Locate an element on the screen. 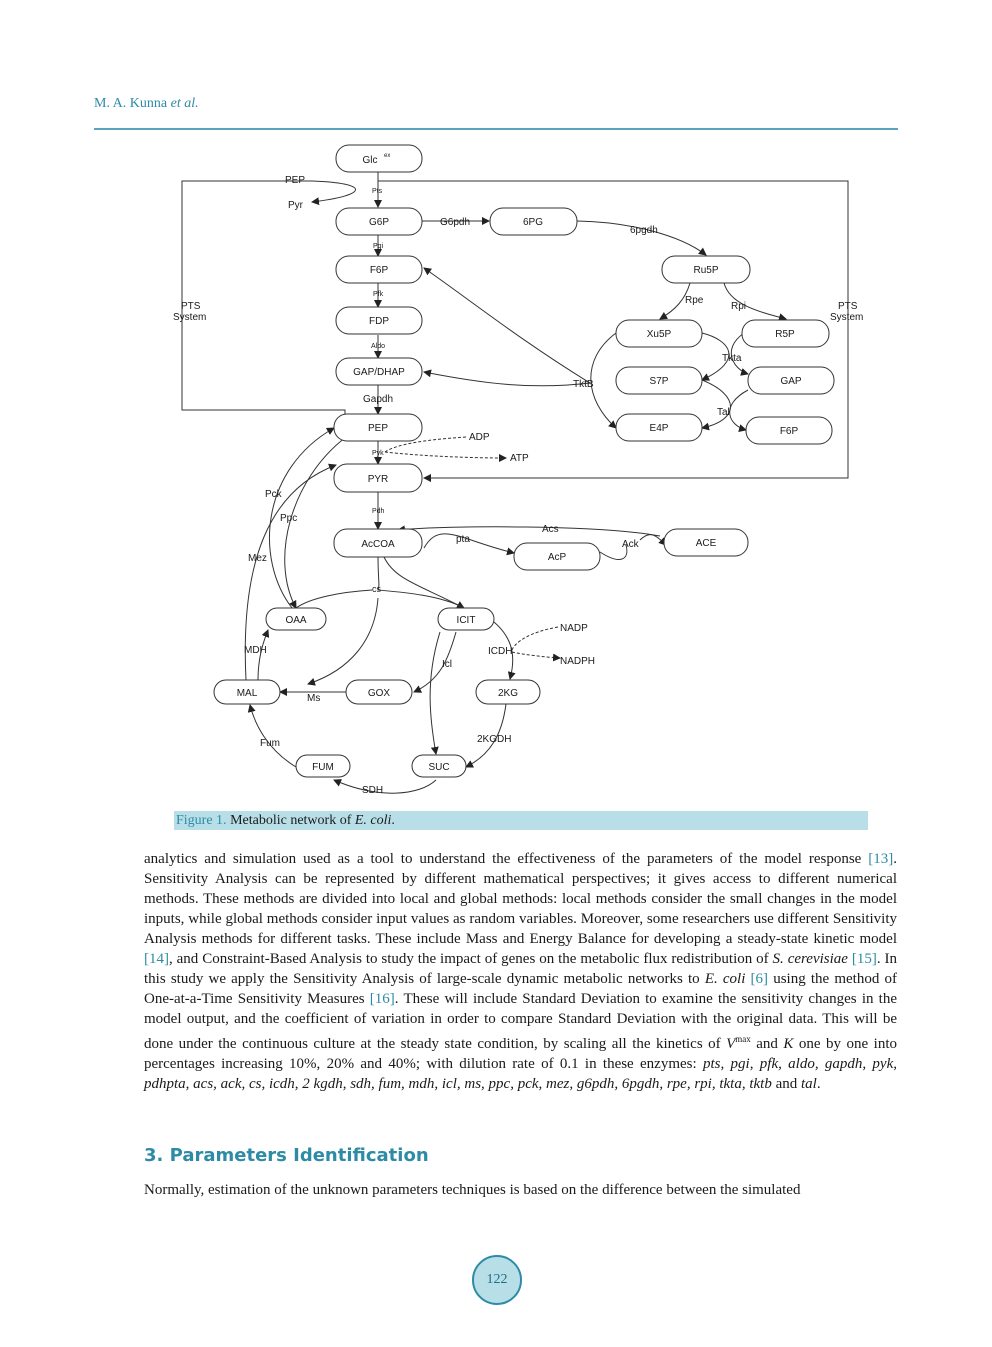  svg-text: ACE is located at coordinates (706, 543).